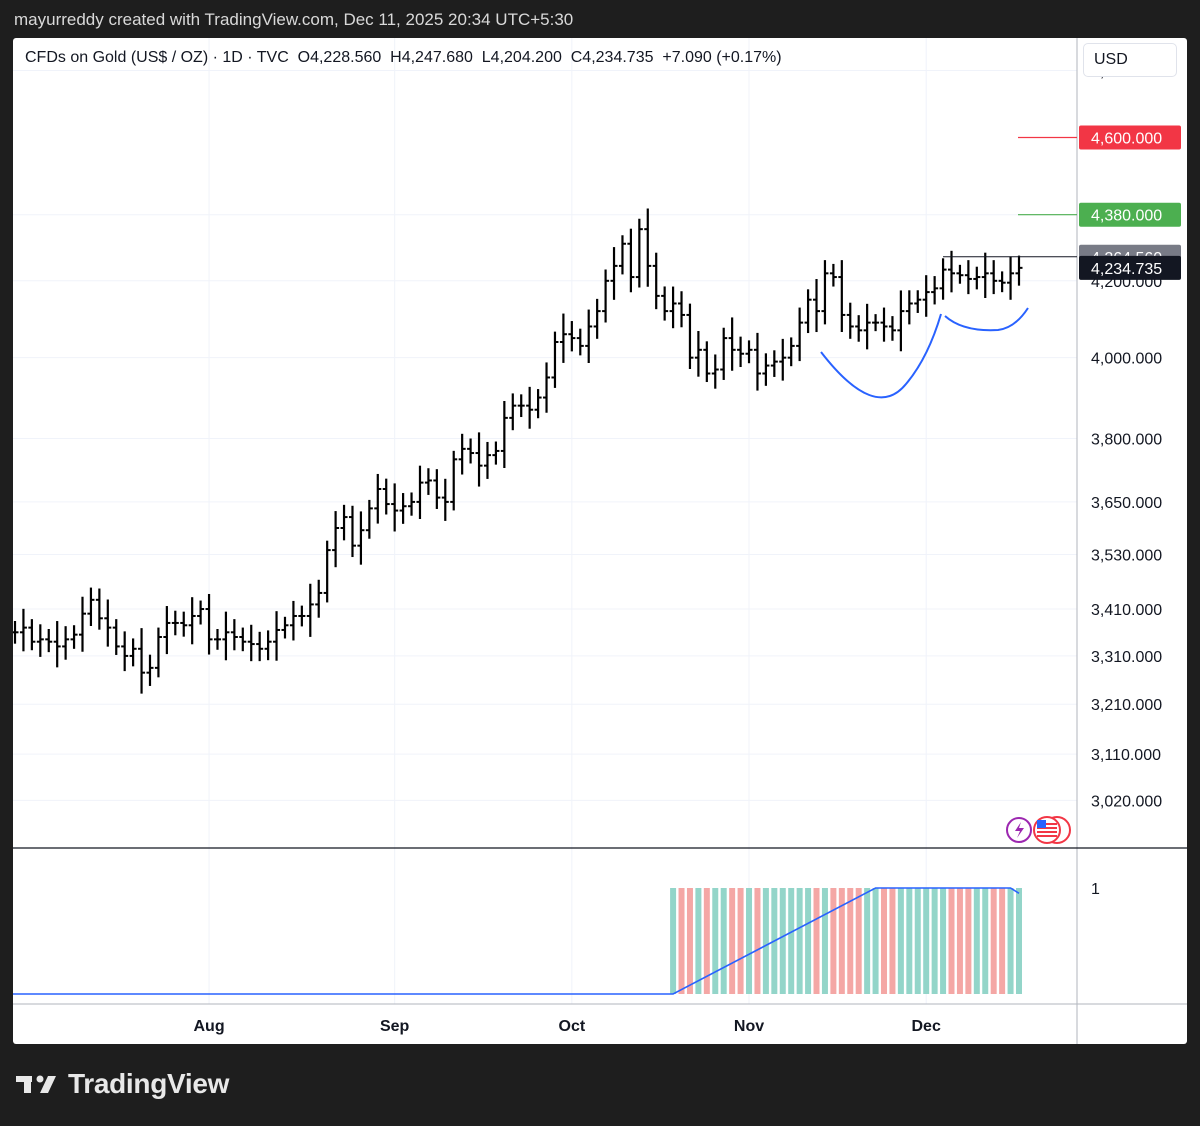 This screenshot has height=1126, width=1200. What do you see at coordinates (1130, 60) in the screenshot?
I see `currency-selector: USD` at bounding box center [1130, 60].